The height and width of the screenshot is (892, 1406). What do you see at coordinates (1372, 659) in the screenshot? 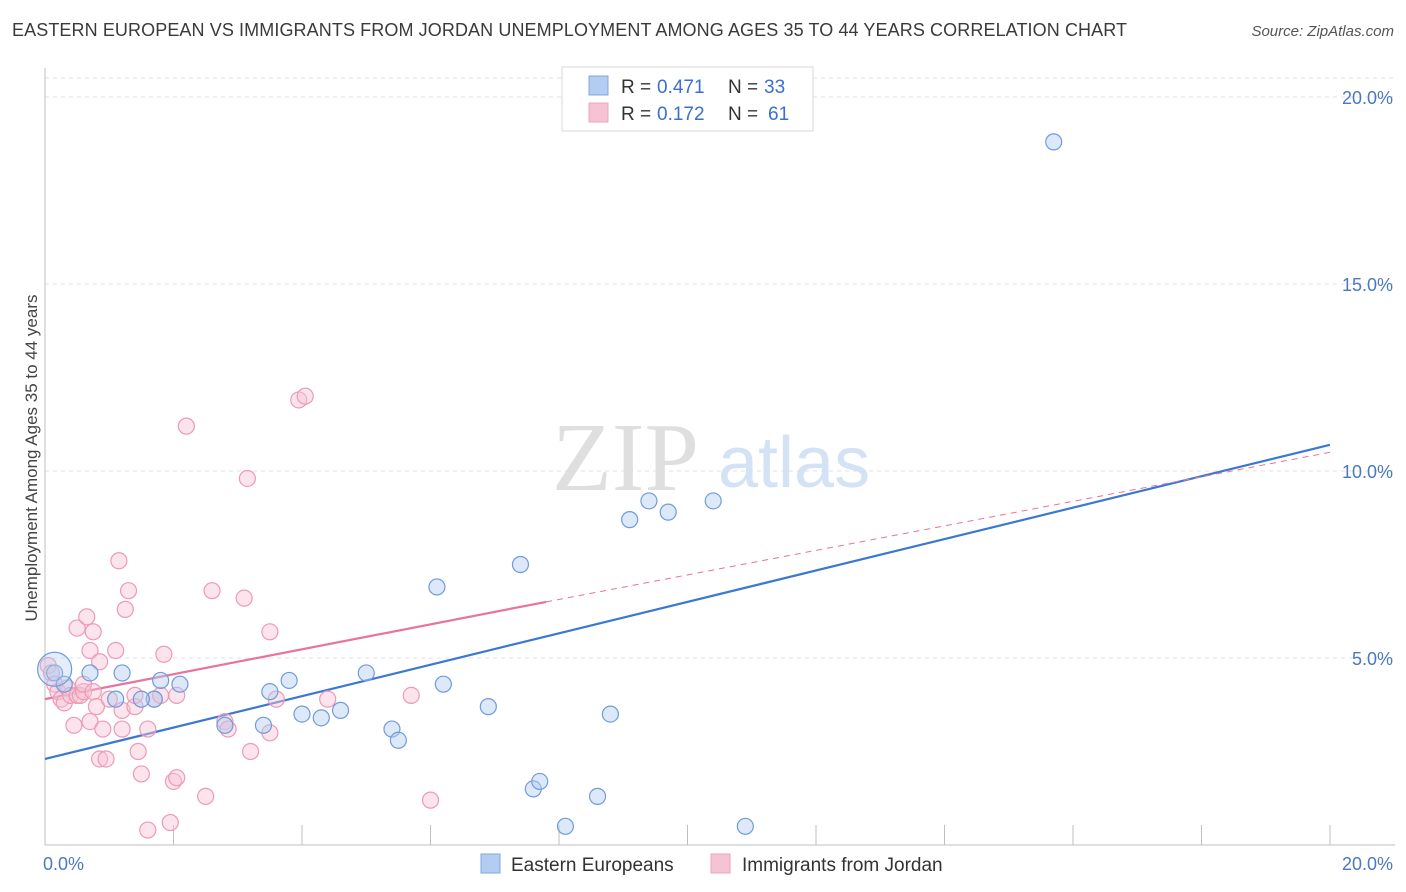
I see `y-tick-label: 5.0%` at bounding box center [1372, 659].